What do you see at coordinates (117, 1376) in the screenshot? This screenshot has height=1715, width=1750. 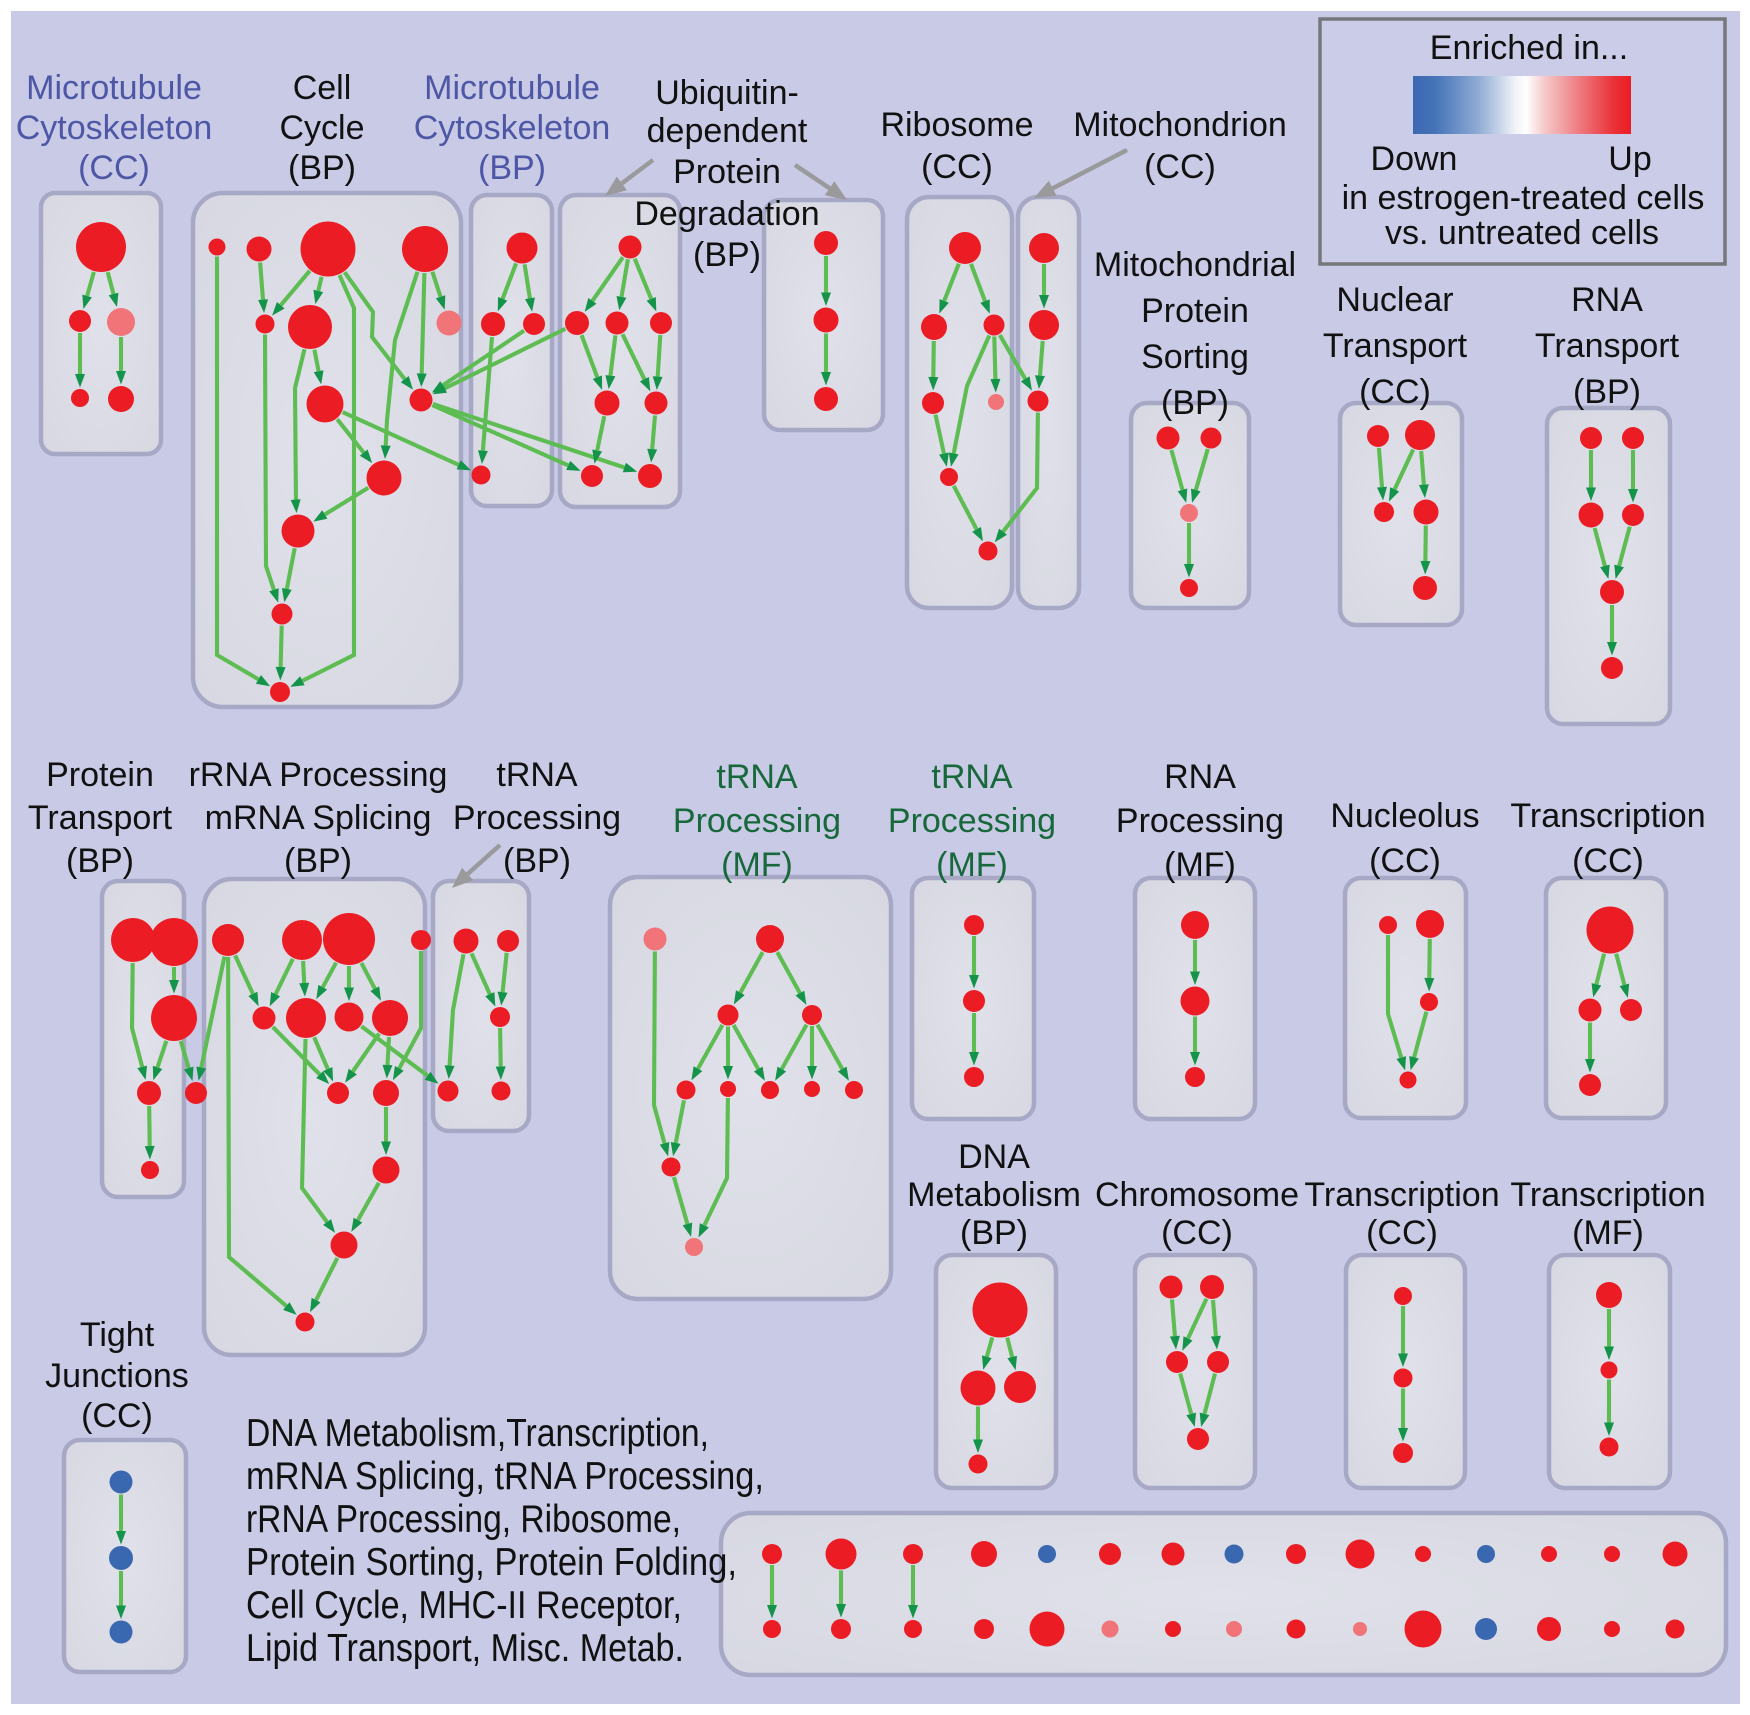 I see `svg-text: Junctions` at bounding box center [117, 1376].